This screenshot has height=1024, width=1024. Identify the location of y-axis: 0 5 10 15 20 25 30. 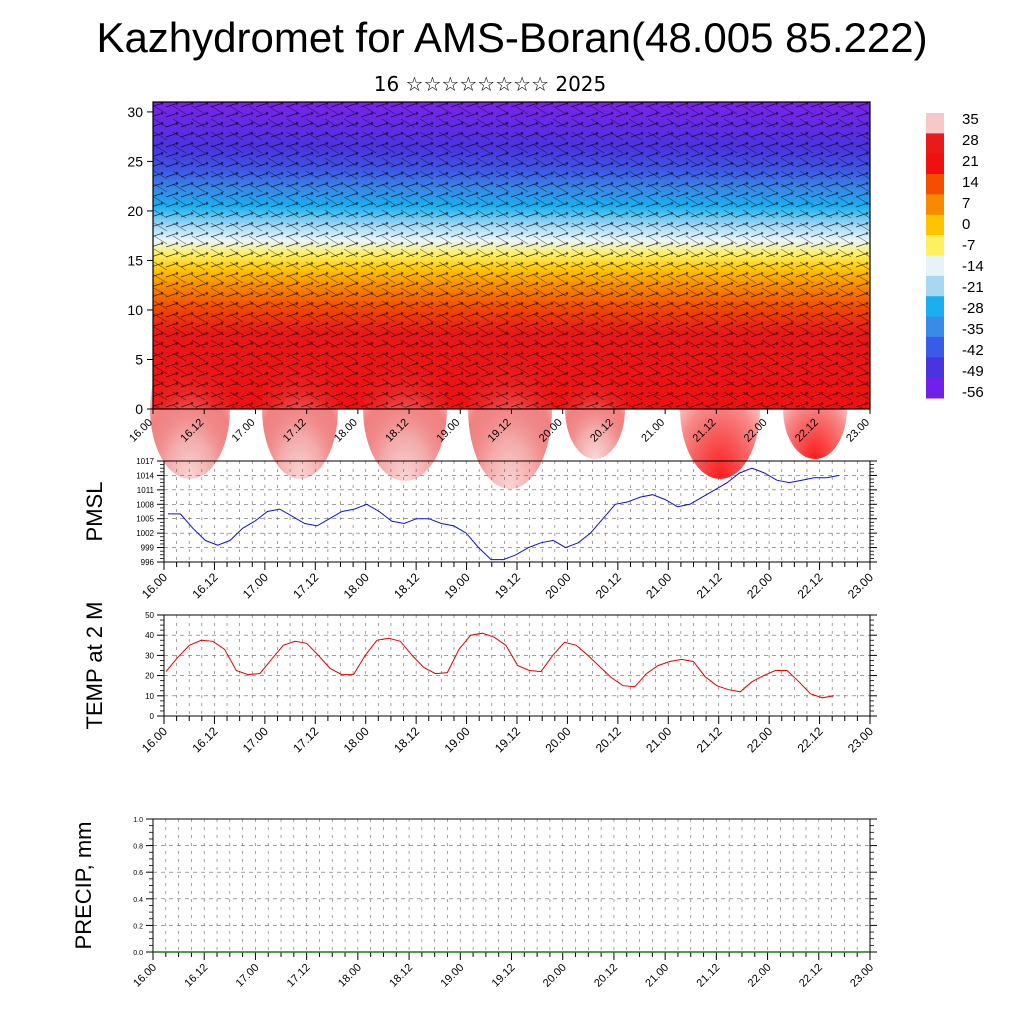
(140, 260).